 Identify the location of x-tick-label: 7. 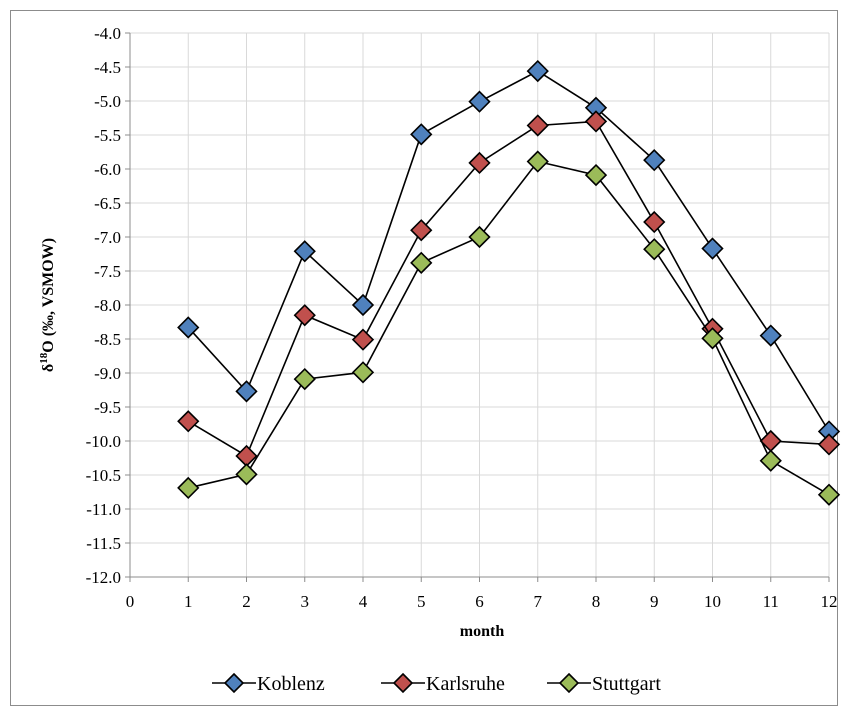
(538, 601).